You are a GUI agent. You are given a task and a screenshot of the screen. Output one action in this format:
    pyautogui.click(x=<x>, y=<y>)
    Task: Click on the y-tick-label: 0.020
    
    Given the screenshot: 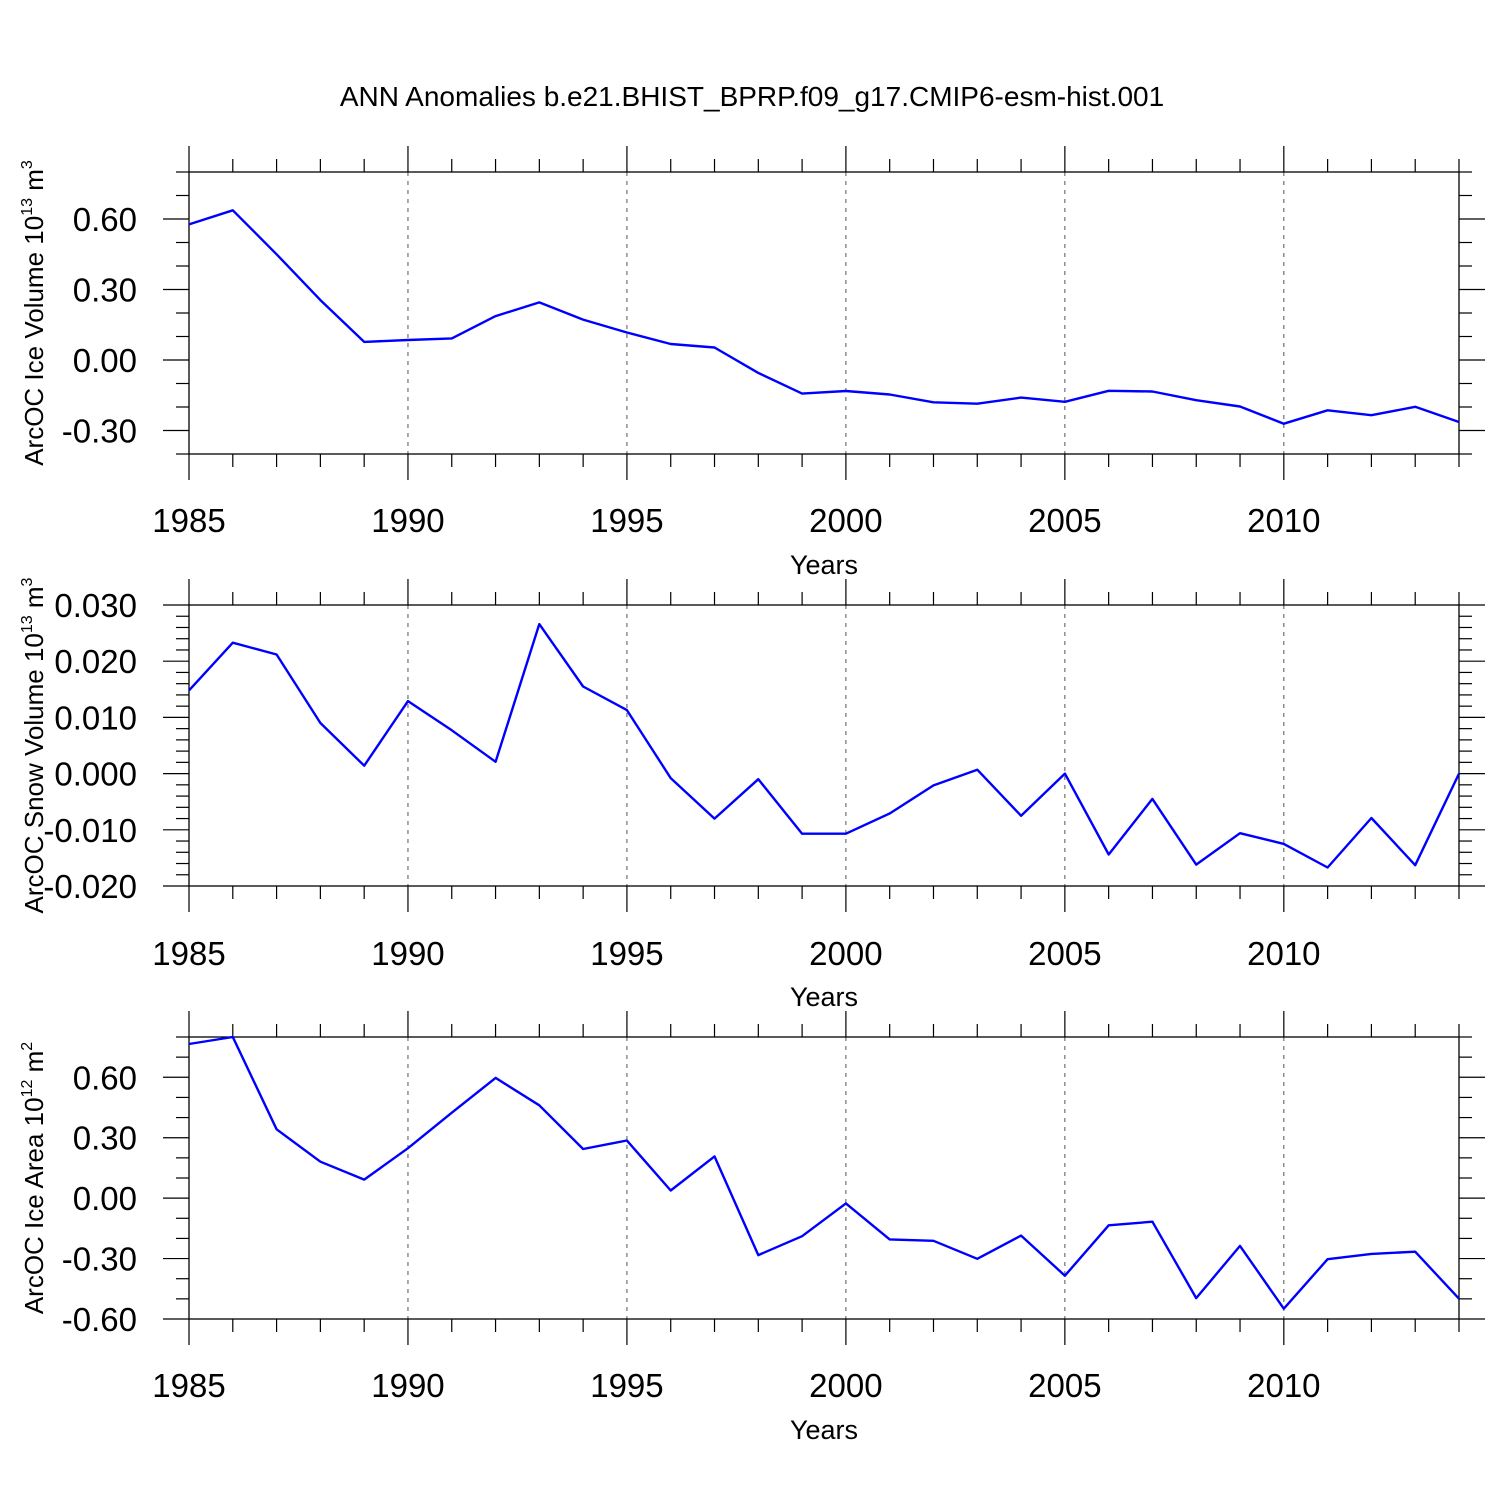 What is the action you would take?
    pyautogui.click(x=95, y=661)
    